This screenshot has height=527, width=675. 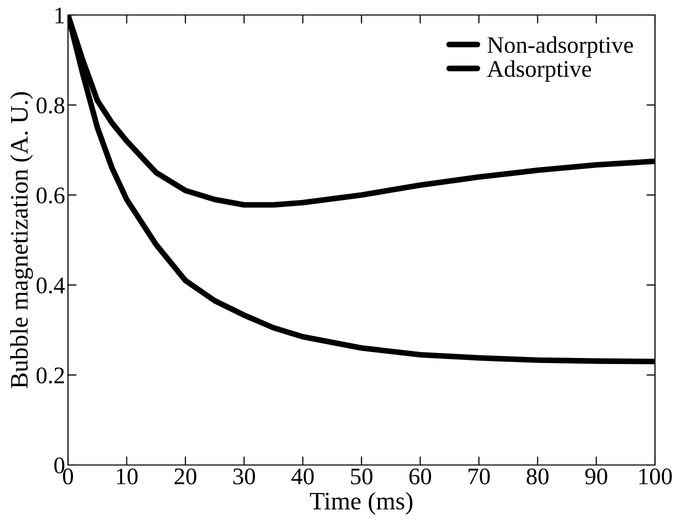 I want to click on x-tick-label: 80, so click(x=537, y=476).